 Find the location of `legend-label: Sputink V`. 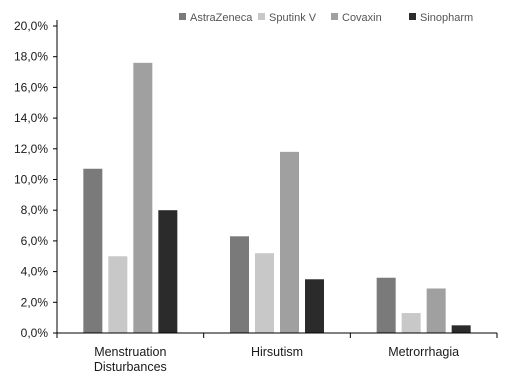

legend-label: Sputink V is located at coordinates (293, 18).